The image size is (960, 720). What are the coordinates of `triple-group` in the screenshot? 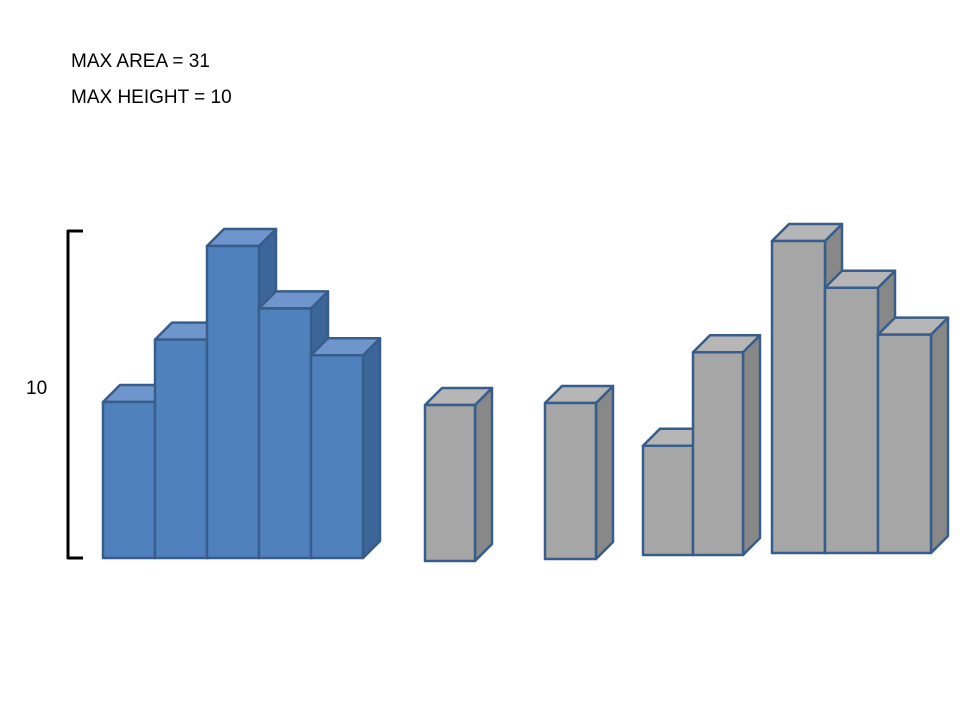 It's located at (860, 388).